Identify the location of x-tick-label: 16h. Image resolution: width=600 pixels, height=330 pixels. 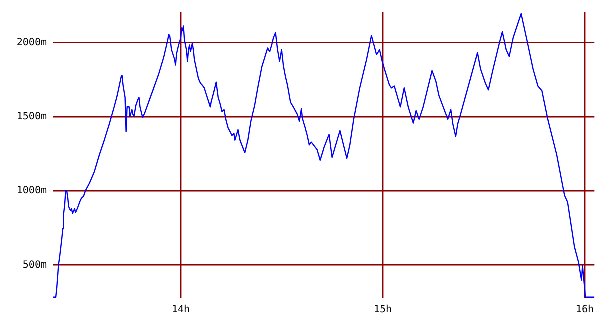
(585, 310).